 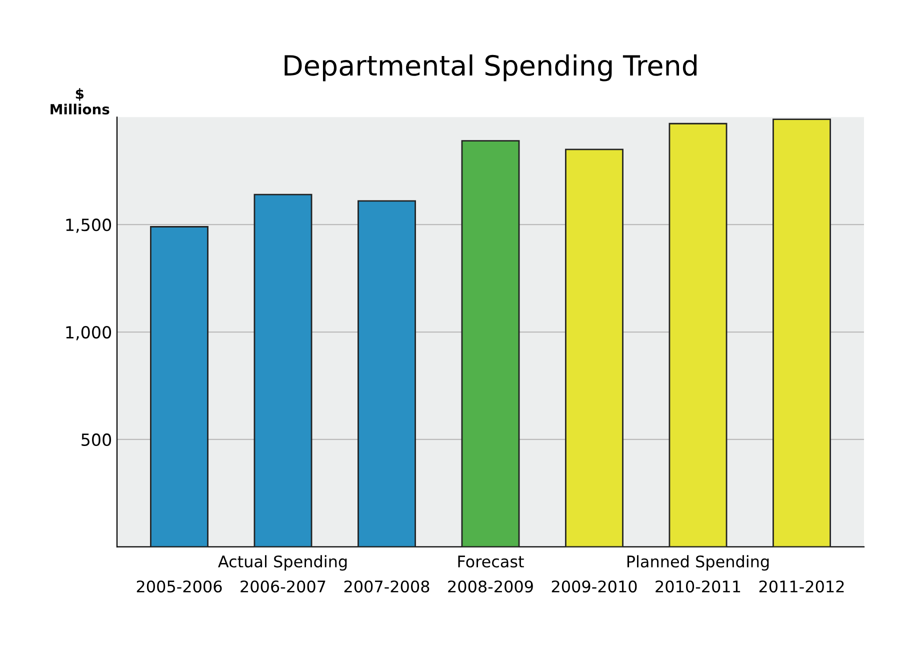 What do you see at coordinates (97, 439) in the screenshot?
I see `y-tick-label: 500` at bounding box center [97, 439].